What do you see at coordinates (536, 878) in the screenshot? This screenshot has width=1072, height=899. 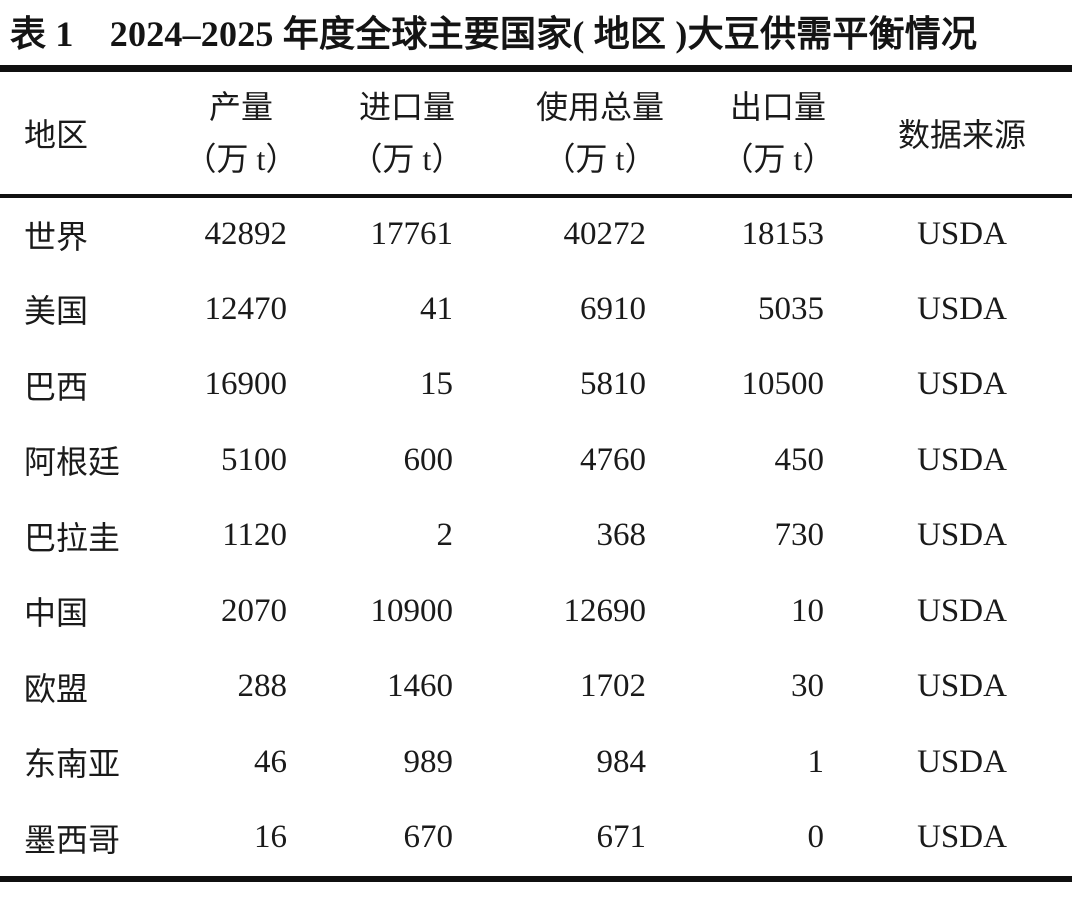 I see `bottom-rule` at bounding box center [536, 878].